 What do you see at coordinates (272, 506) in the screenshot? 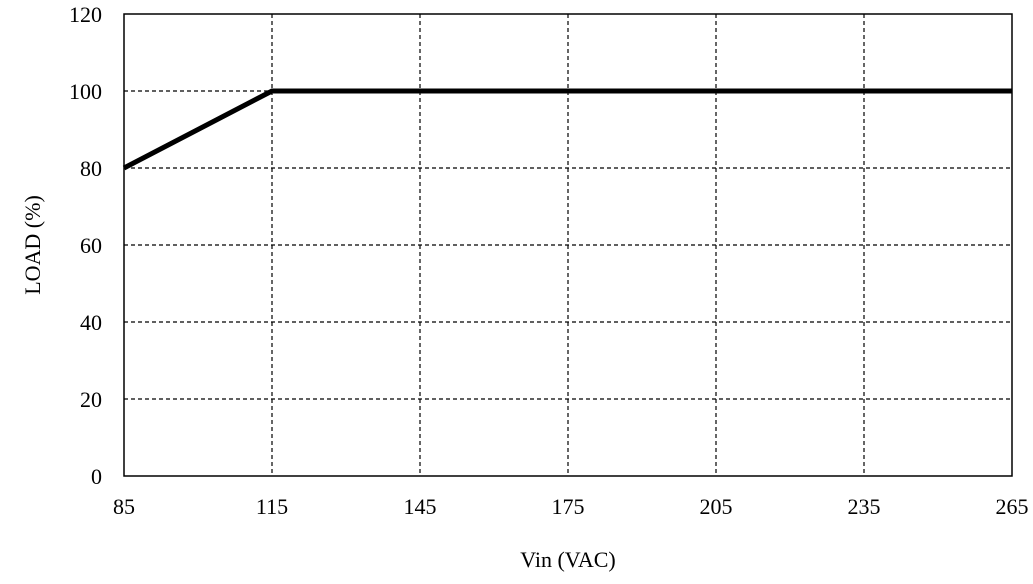
I see `x-tick-label: 115` at bounding box center [272, 506].